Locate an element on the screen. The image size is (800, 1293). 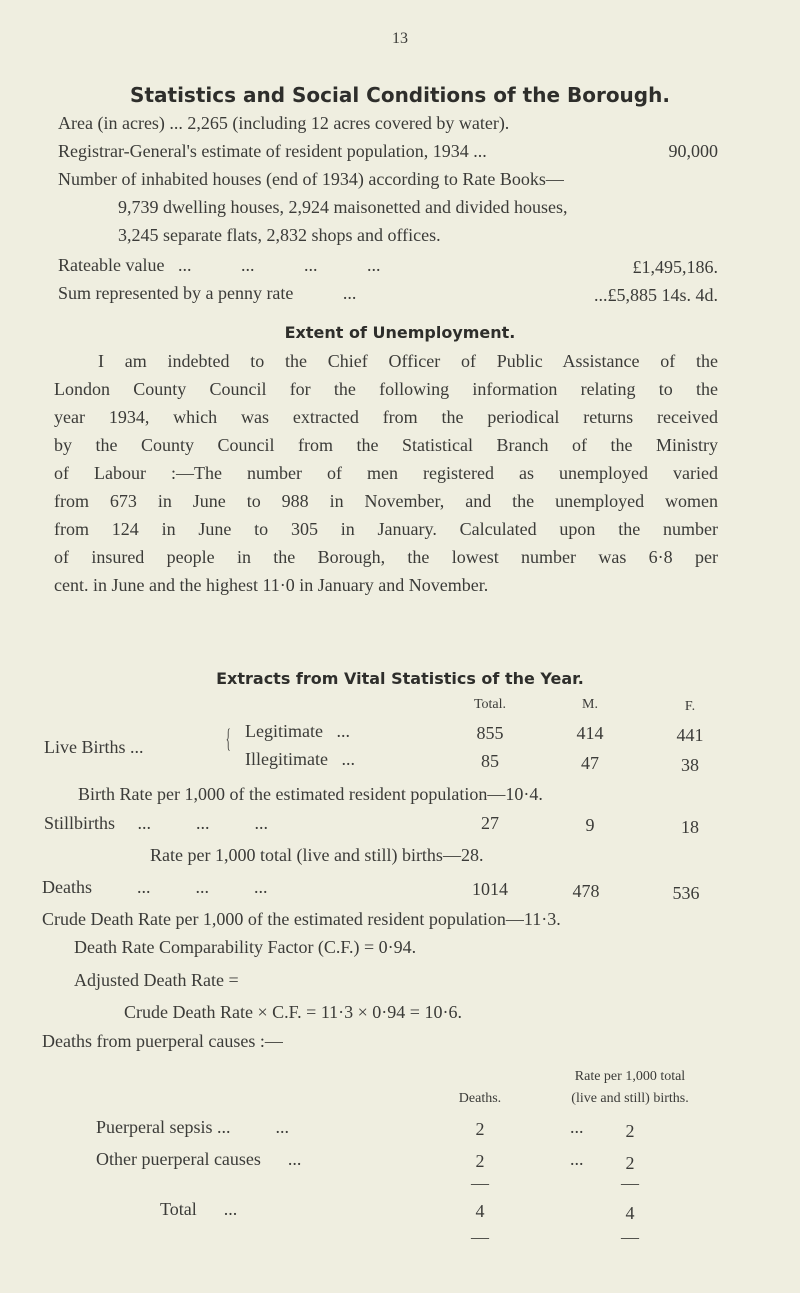
cell-deaths: 4 is located at coordinates (480, 1211).